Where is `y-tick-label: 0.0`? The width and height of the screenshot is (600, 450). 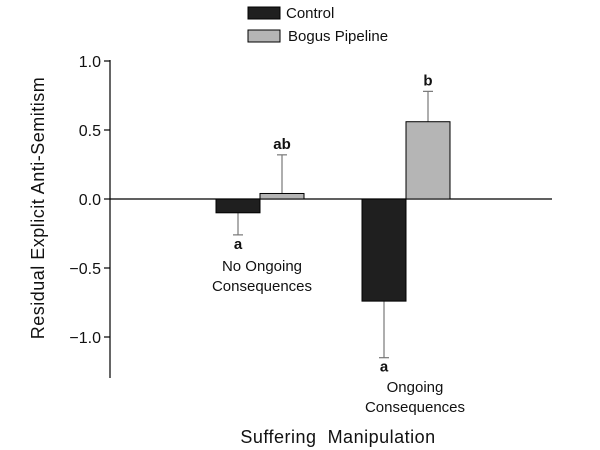
y-tick-label: 0.0 is located at coordinates (90, 200).